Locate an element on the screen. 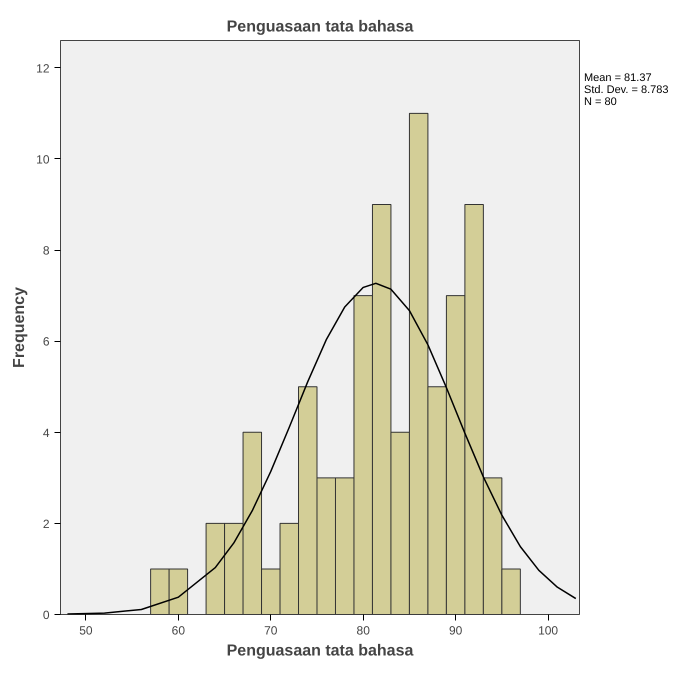 This screenshot has height=674, width=700. text: Std. Dev. = 8.783 is located at coordinates (626, 90).